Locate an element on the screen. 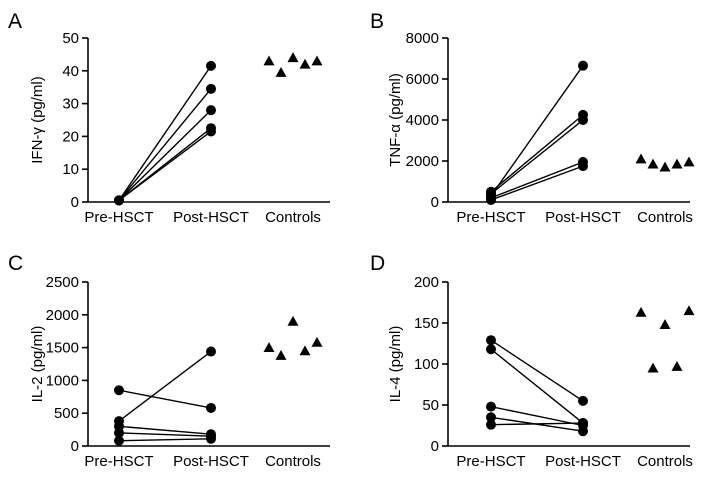 This screenshot has width=704, height=477. y-tick-label: 8000 is located at coordinates (422, 38).